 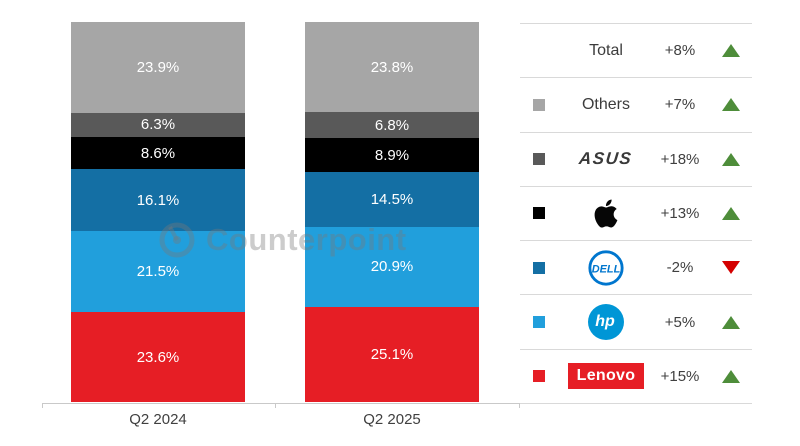 I want to click on segment-value-label: 6.3%, so click(x=158, y=125).